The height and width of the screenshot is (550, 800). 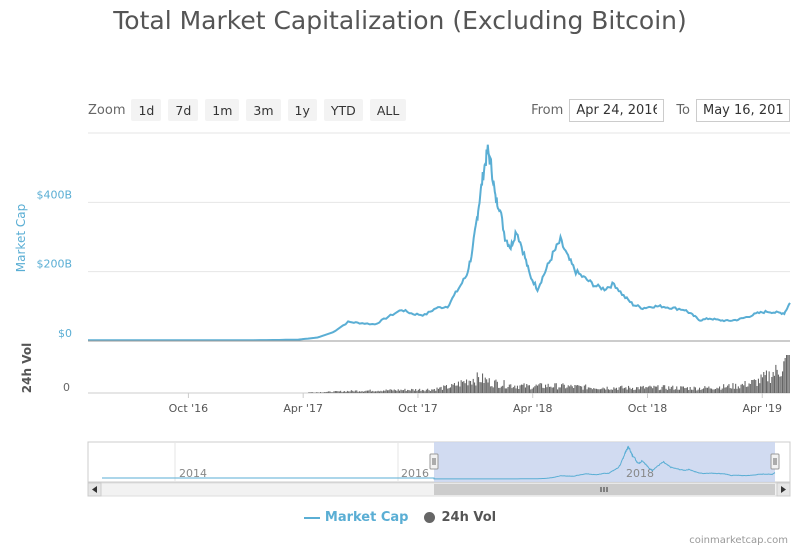 I want to click on credit-link: coinmarketcap.com, so click(x=738, y=540).